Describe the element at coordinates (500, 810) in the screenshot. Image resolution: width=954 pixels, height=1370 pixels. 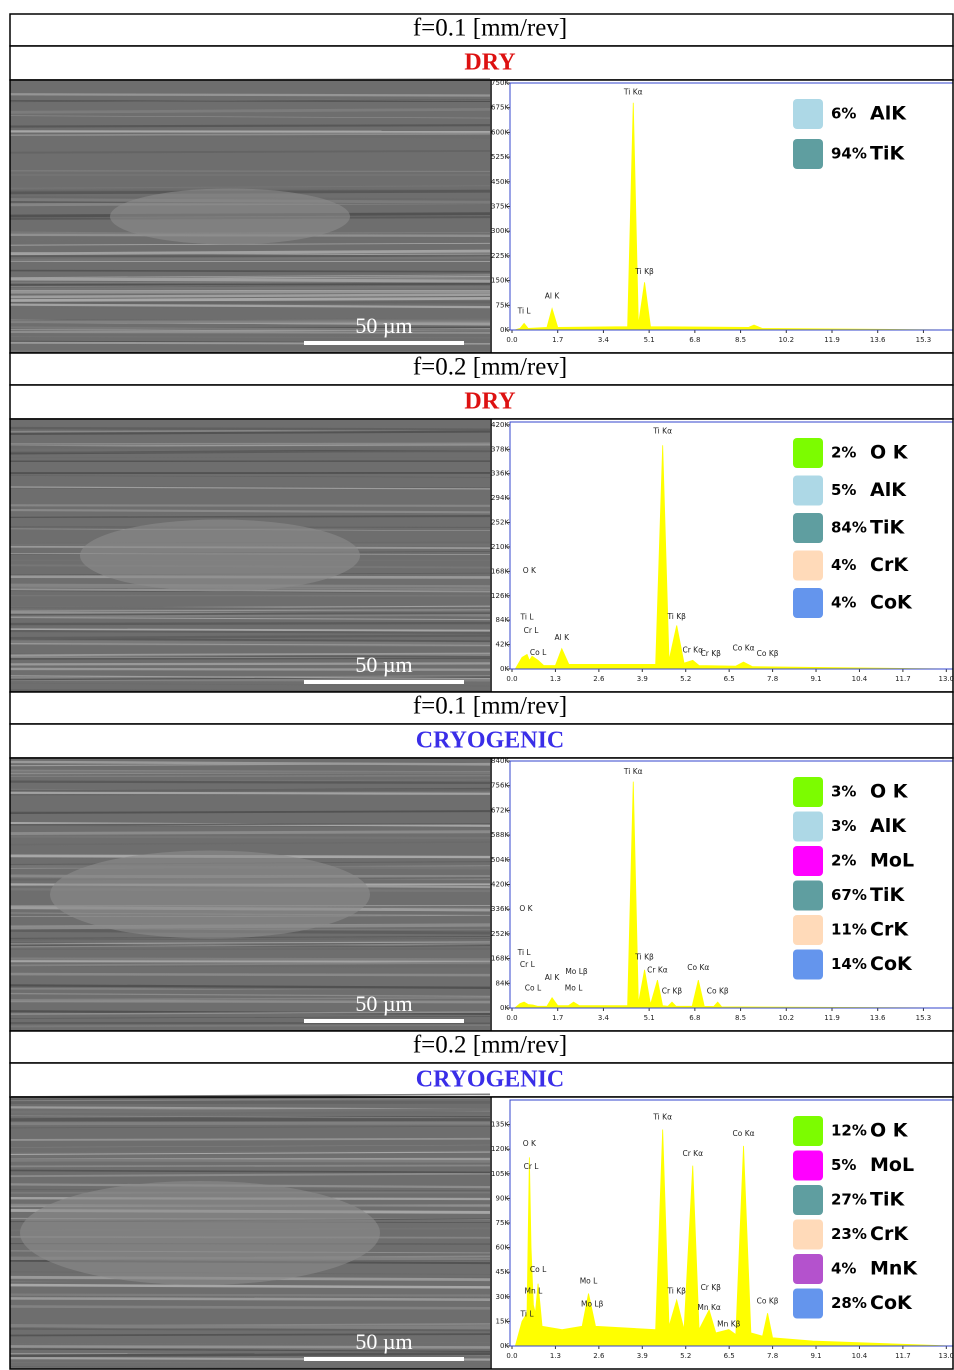
I see `y-tick-label: 672K` at that location.